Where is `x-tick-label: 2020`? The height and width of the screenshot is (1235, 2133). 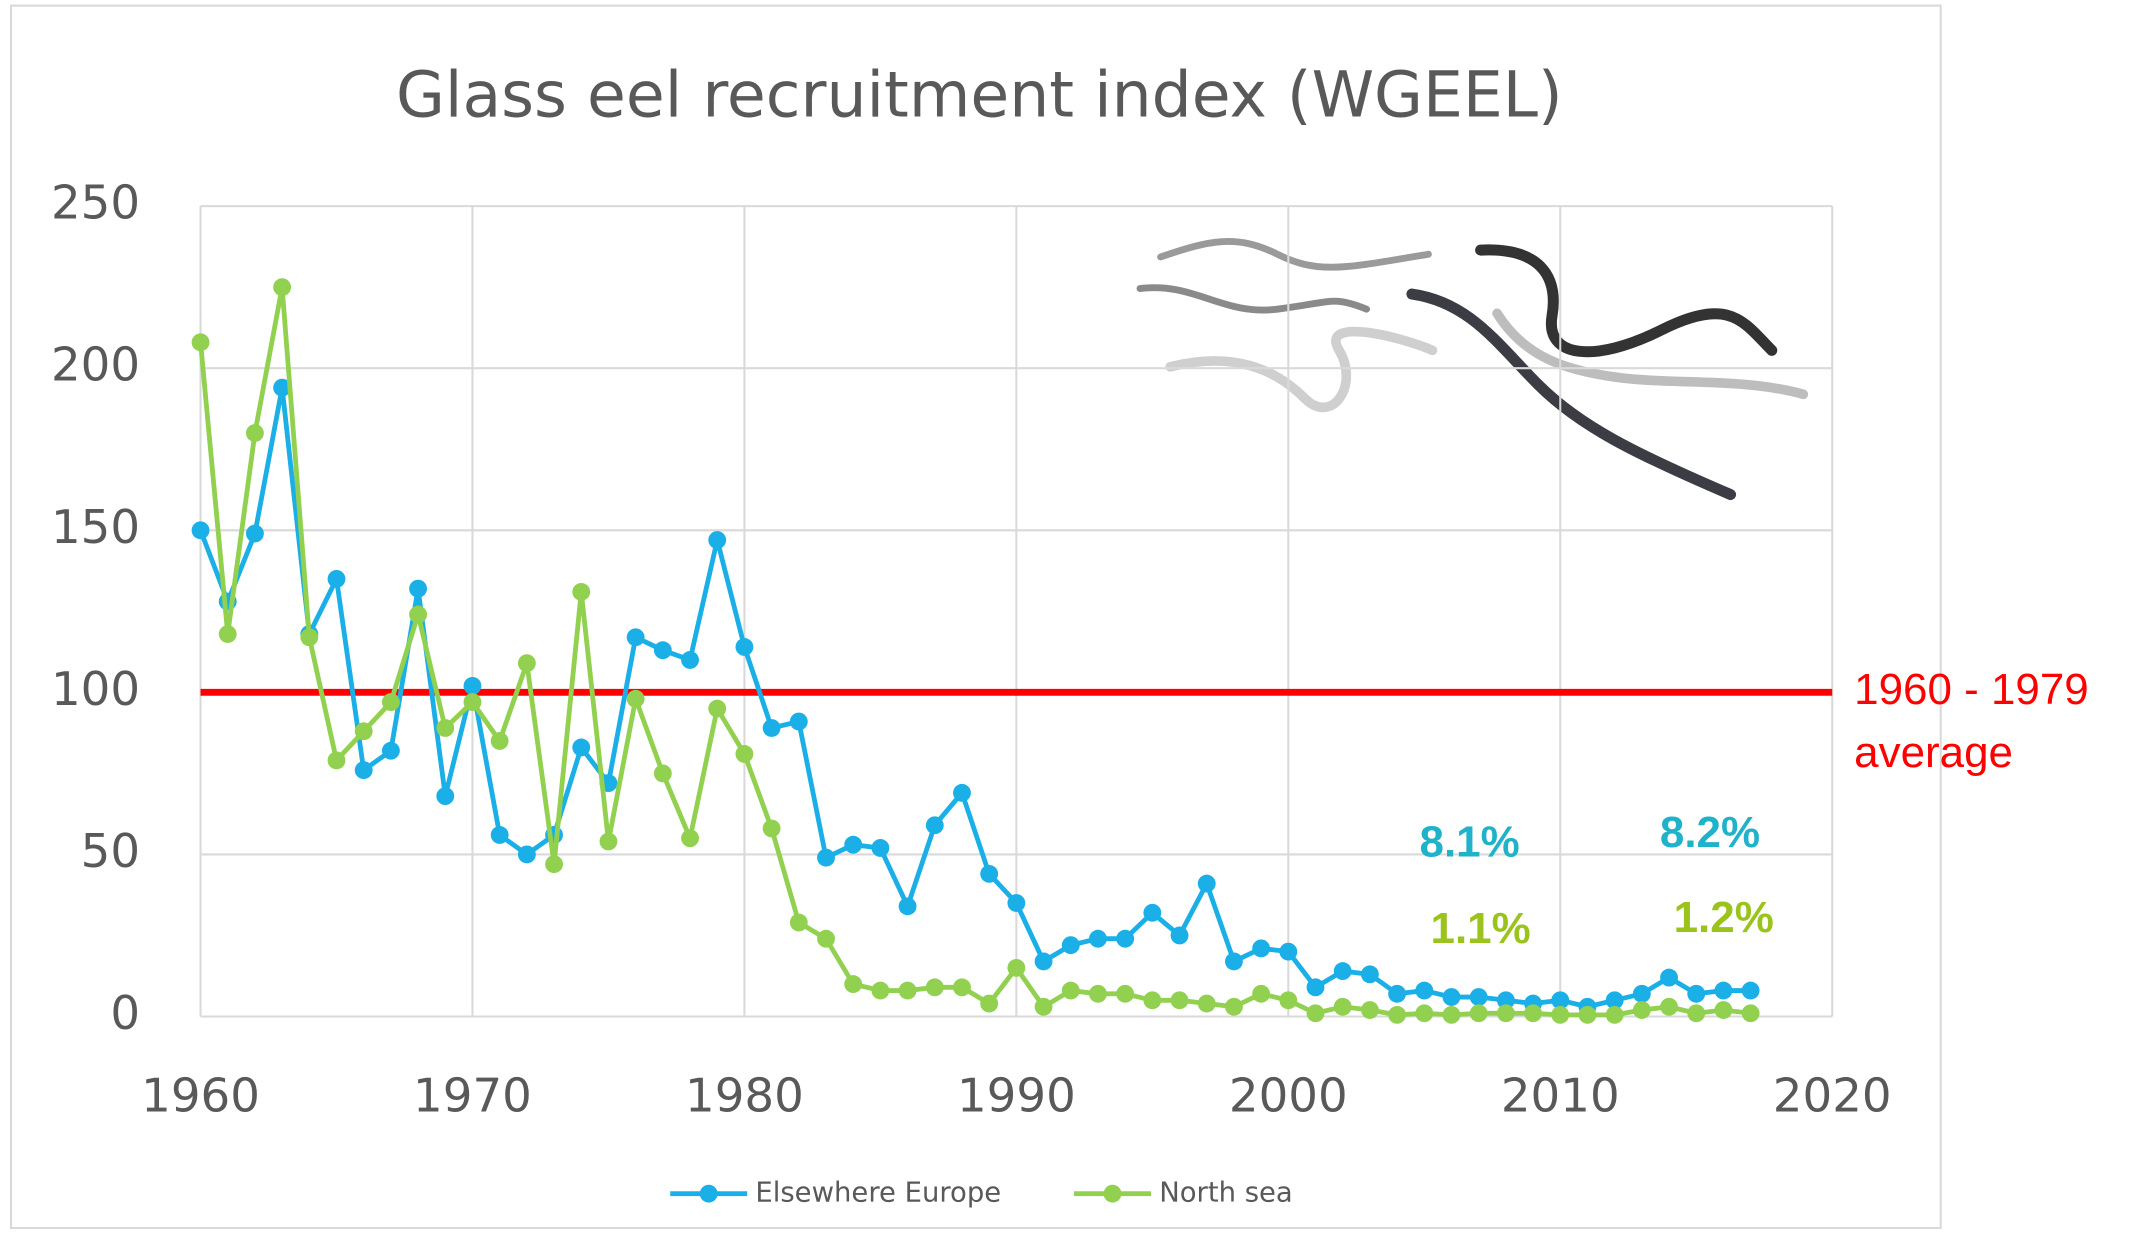 x-tick-label: 2020 is located at coordinates (1832, 1096).